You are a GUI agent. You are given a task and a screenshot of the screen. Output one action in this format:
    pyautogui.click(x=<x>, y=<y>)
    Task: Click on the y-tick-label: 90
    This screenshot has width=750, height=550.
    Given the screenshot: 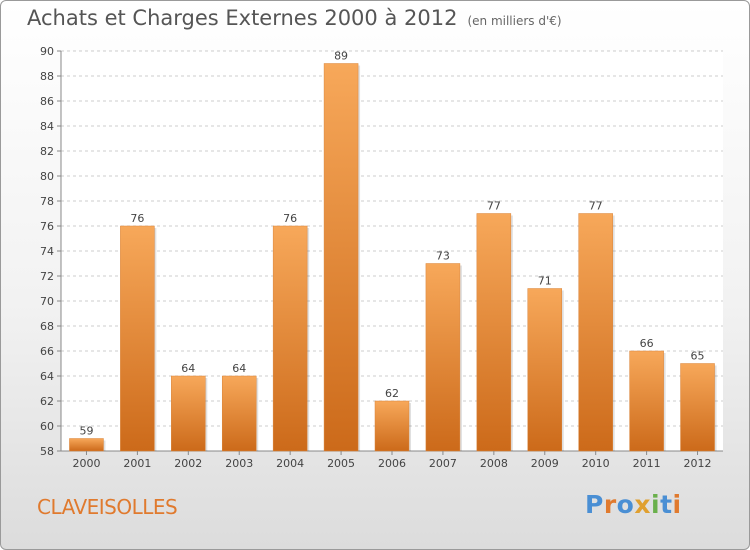 What is the action you would take?
    pyautogui.click(x=47, y=51)
    